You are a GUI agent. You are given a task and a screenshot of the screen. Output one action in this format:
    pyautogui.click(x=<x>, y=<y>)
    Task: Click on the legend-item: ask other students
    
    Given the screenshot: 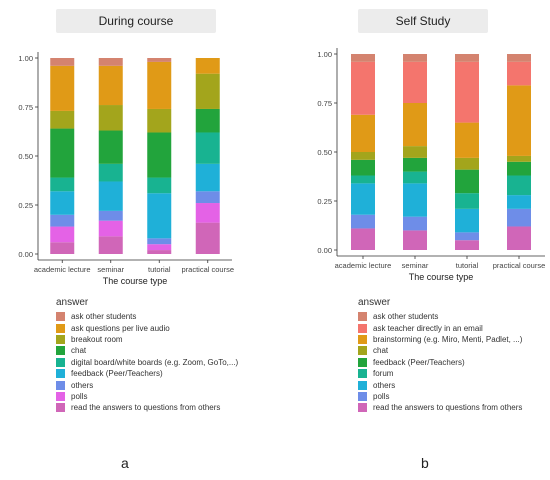 What is the action you would take?
    pyautogui.click(x=440, y=316)
    